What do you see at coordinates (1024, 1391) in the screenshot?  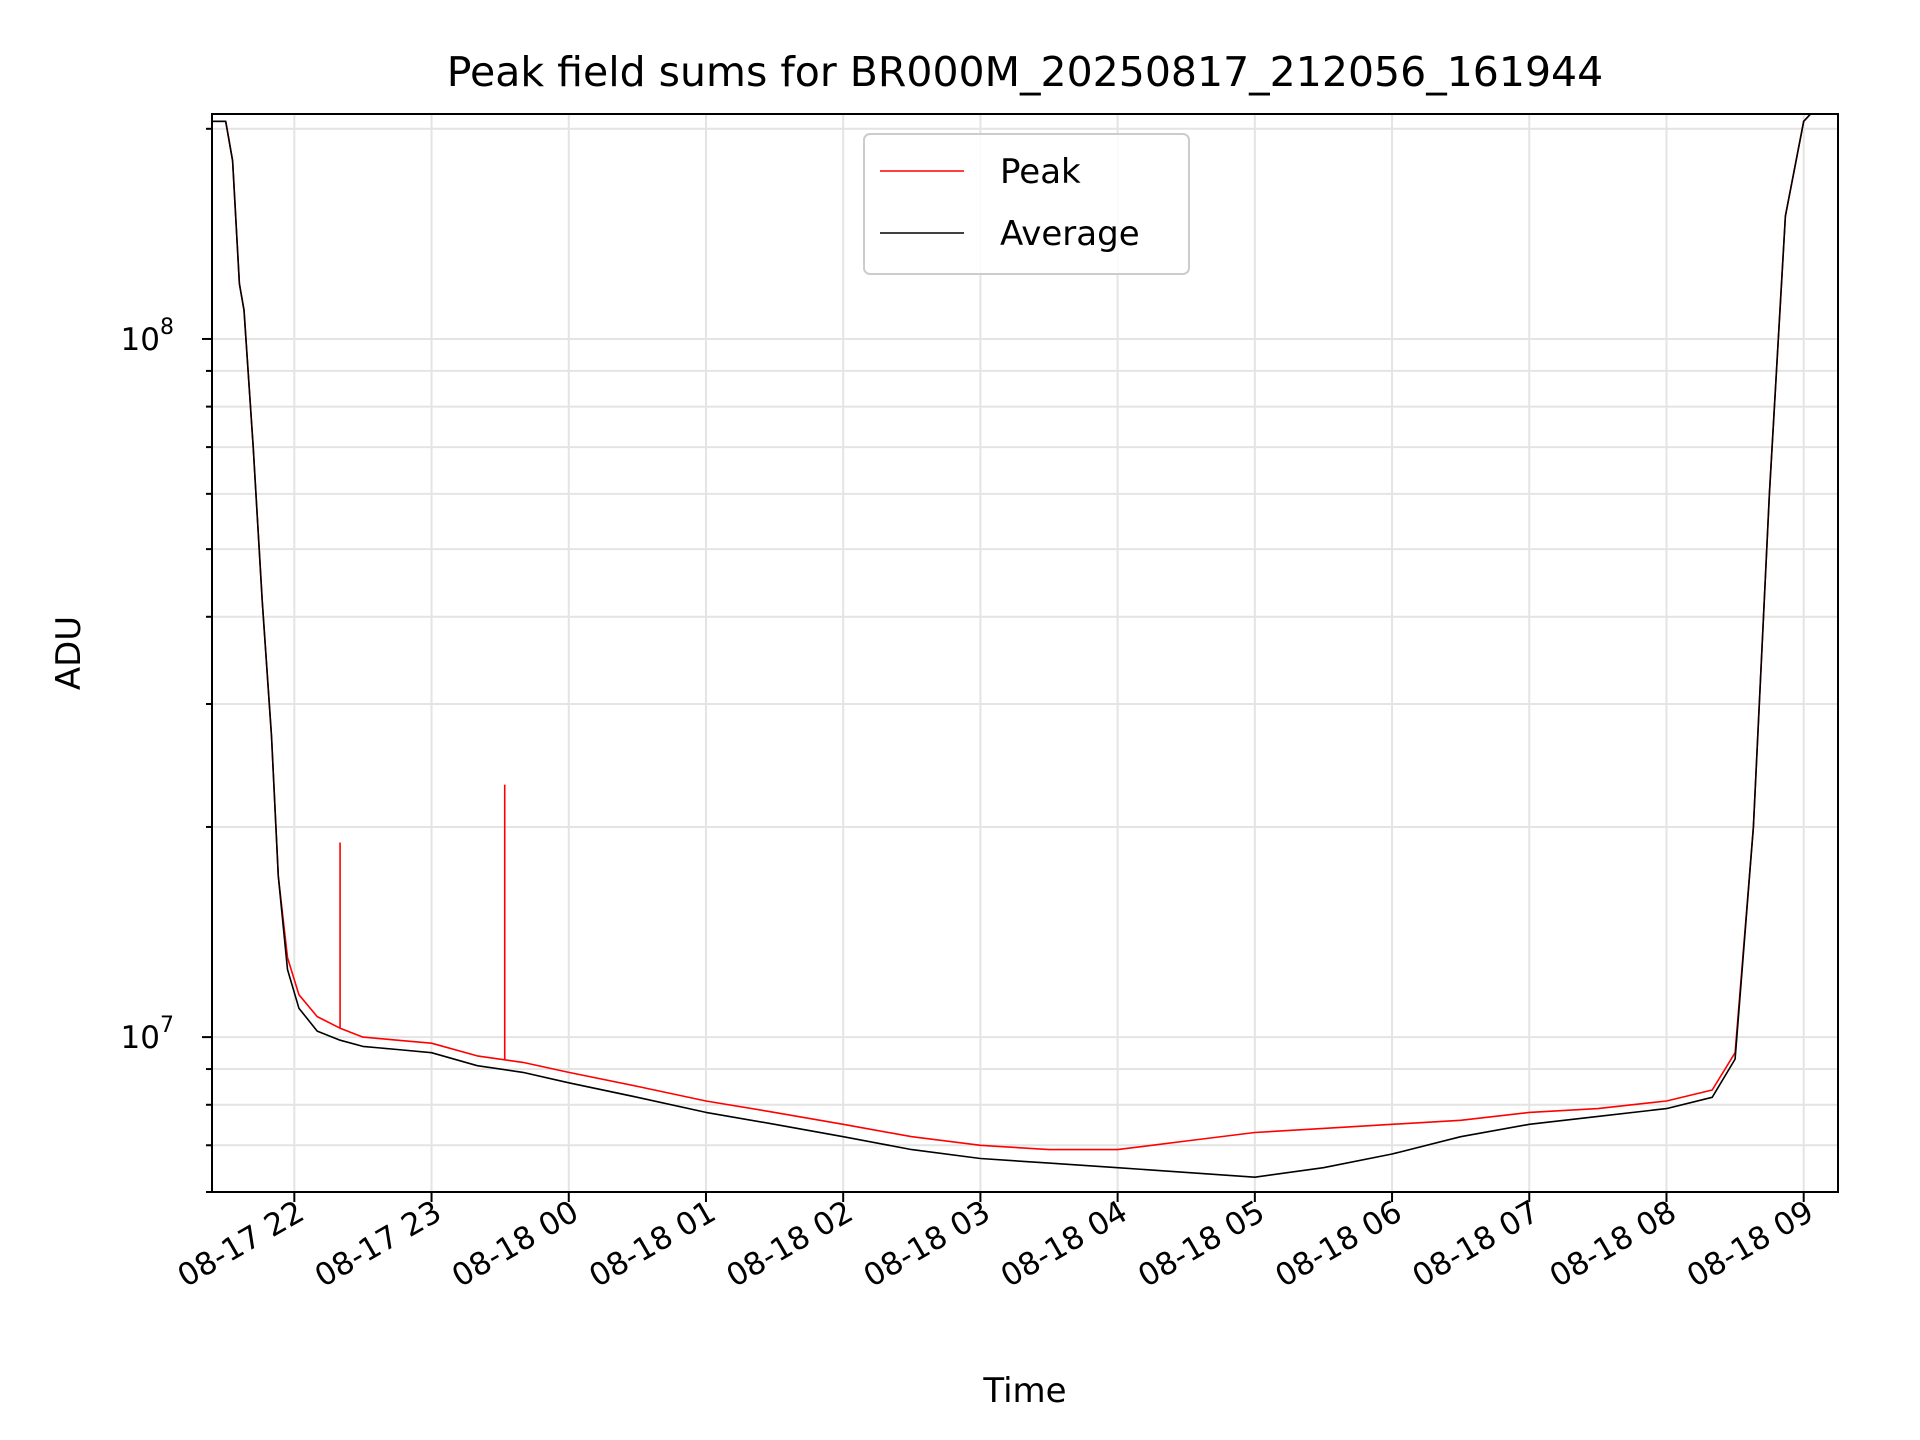 I see `x-axis-label: Time` at bounding box center [1024, 1391].